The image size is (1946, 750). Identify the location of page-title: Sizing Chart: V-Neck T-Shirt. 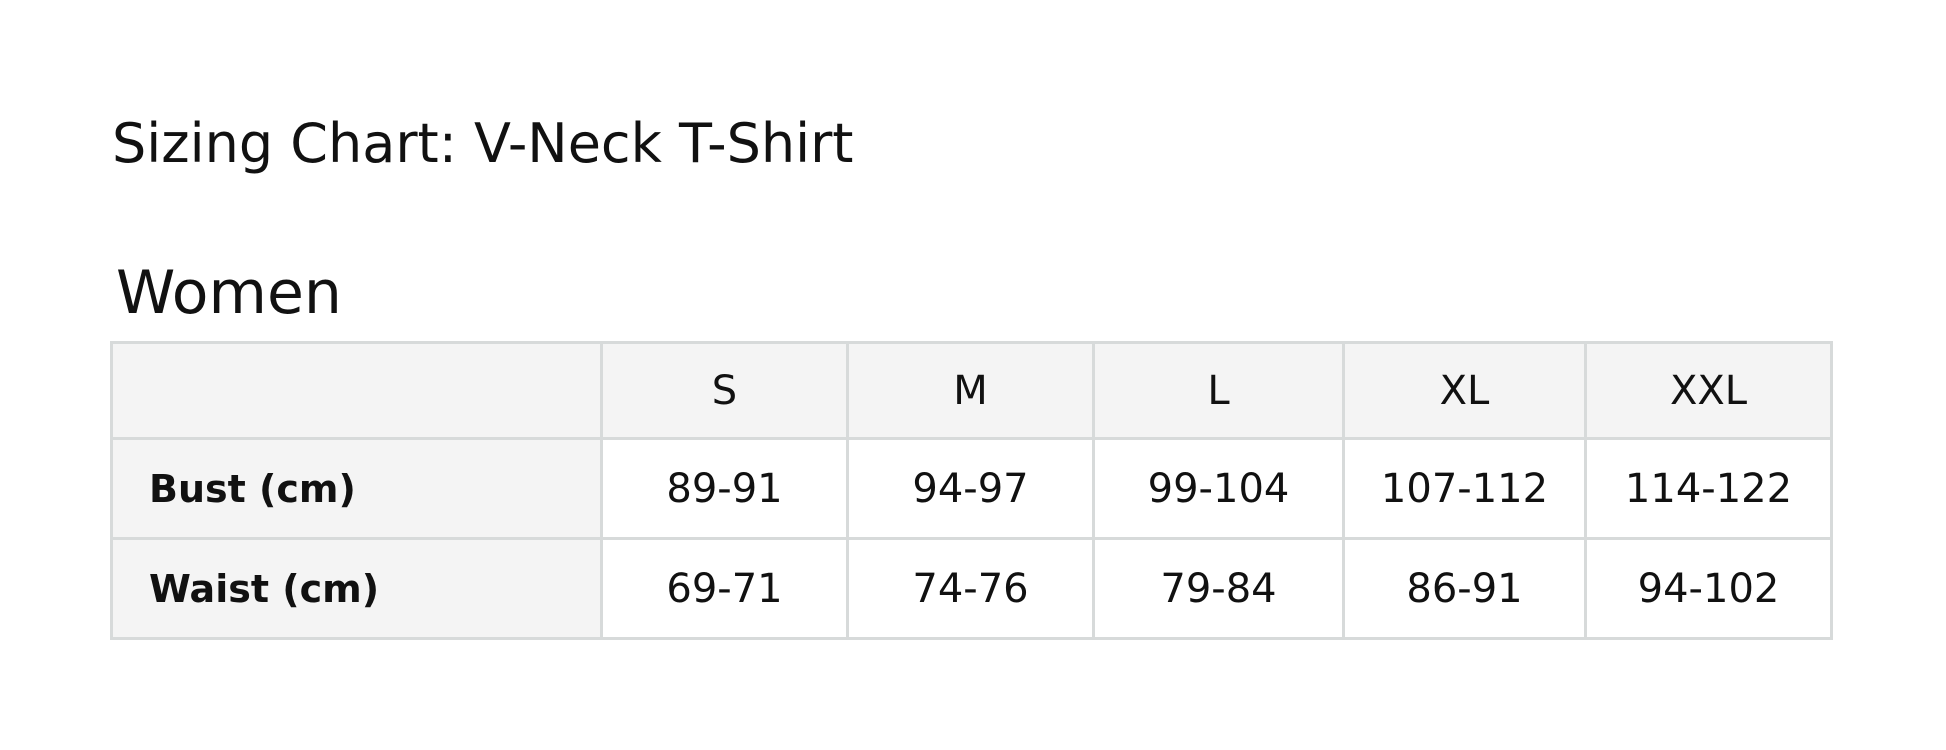
(483, 143).